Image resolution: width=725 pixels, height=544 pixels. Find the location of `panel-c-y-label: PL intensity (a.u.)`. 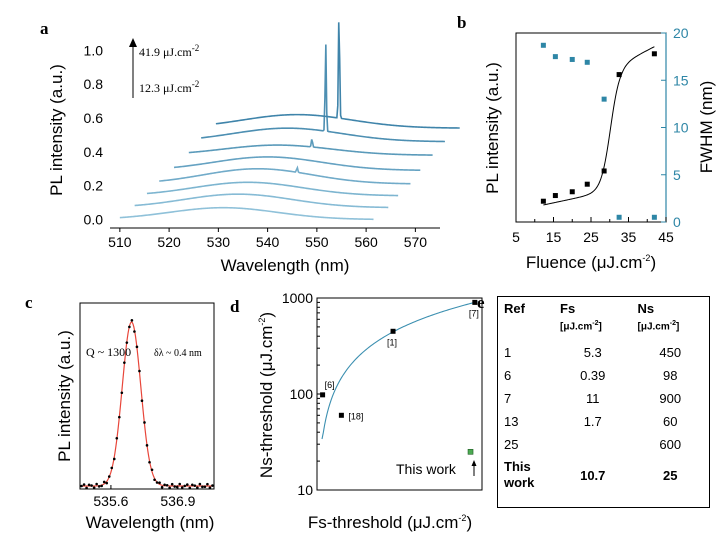

panel-c-y-label: PL intensity (a.u.) is located at coordinates (64, 396).